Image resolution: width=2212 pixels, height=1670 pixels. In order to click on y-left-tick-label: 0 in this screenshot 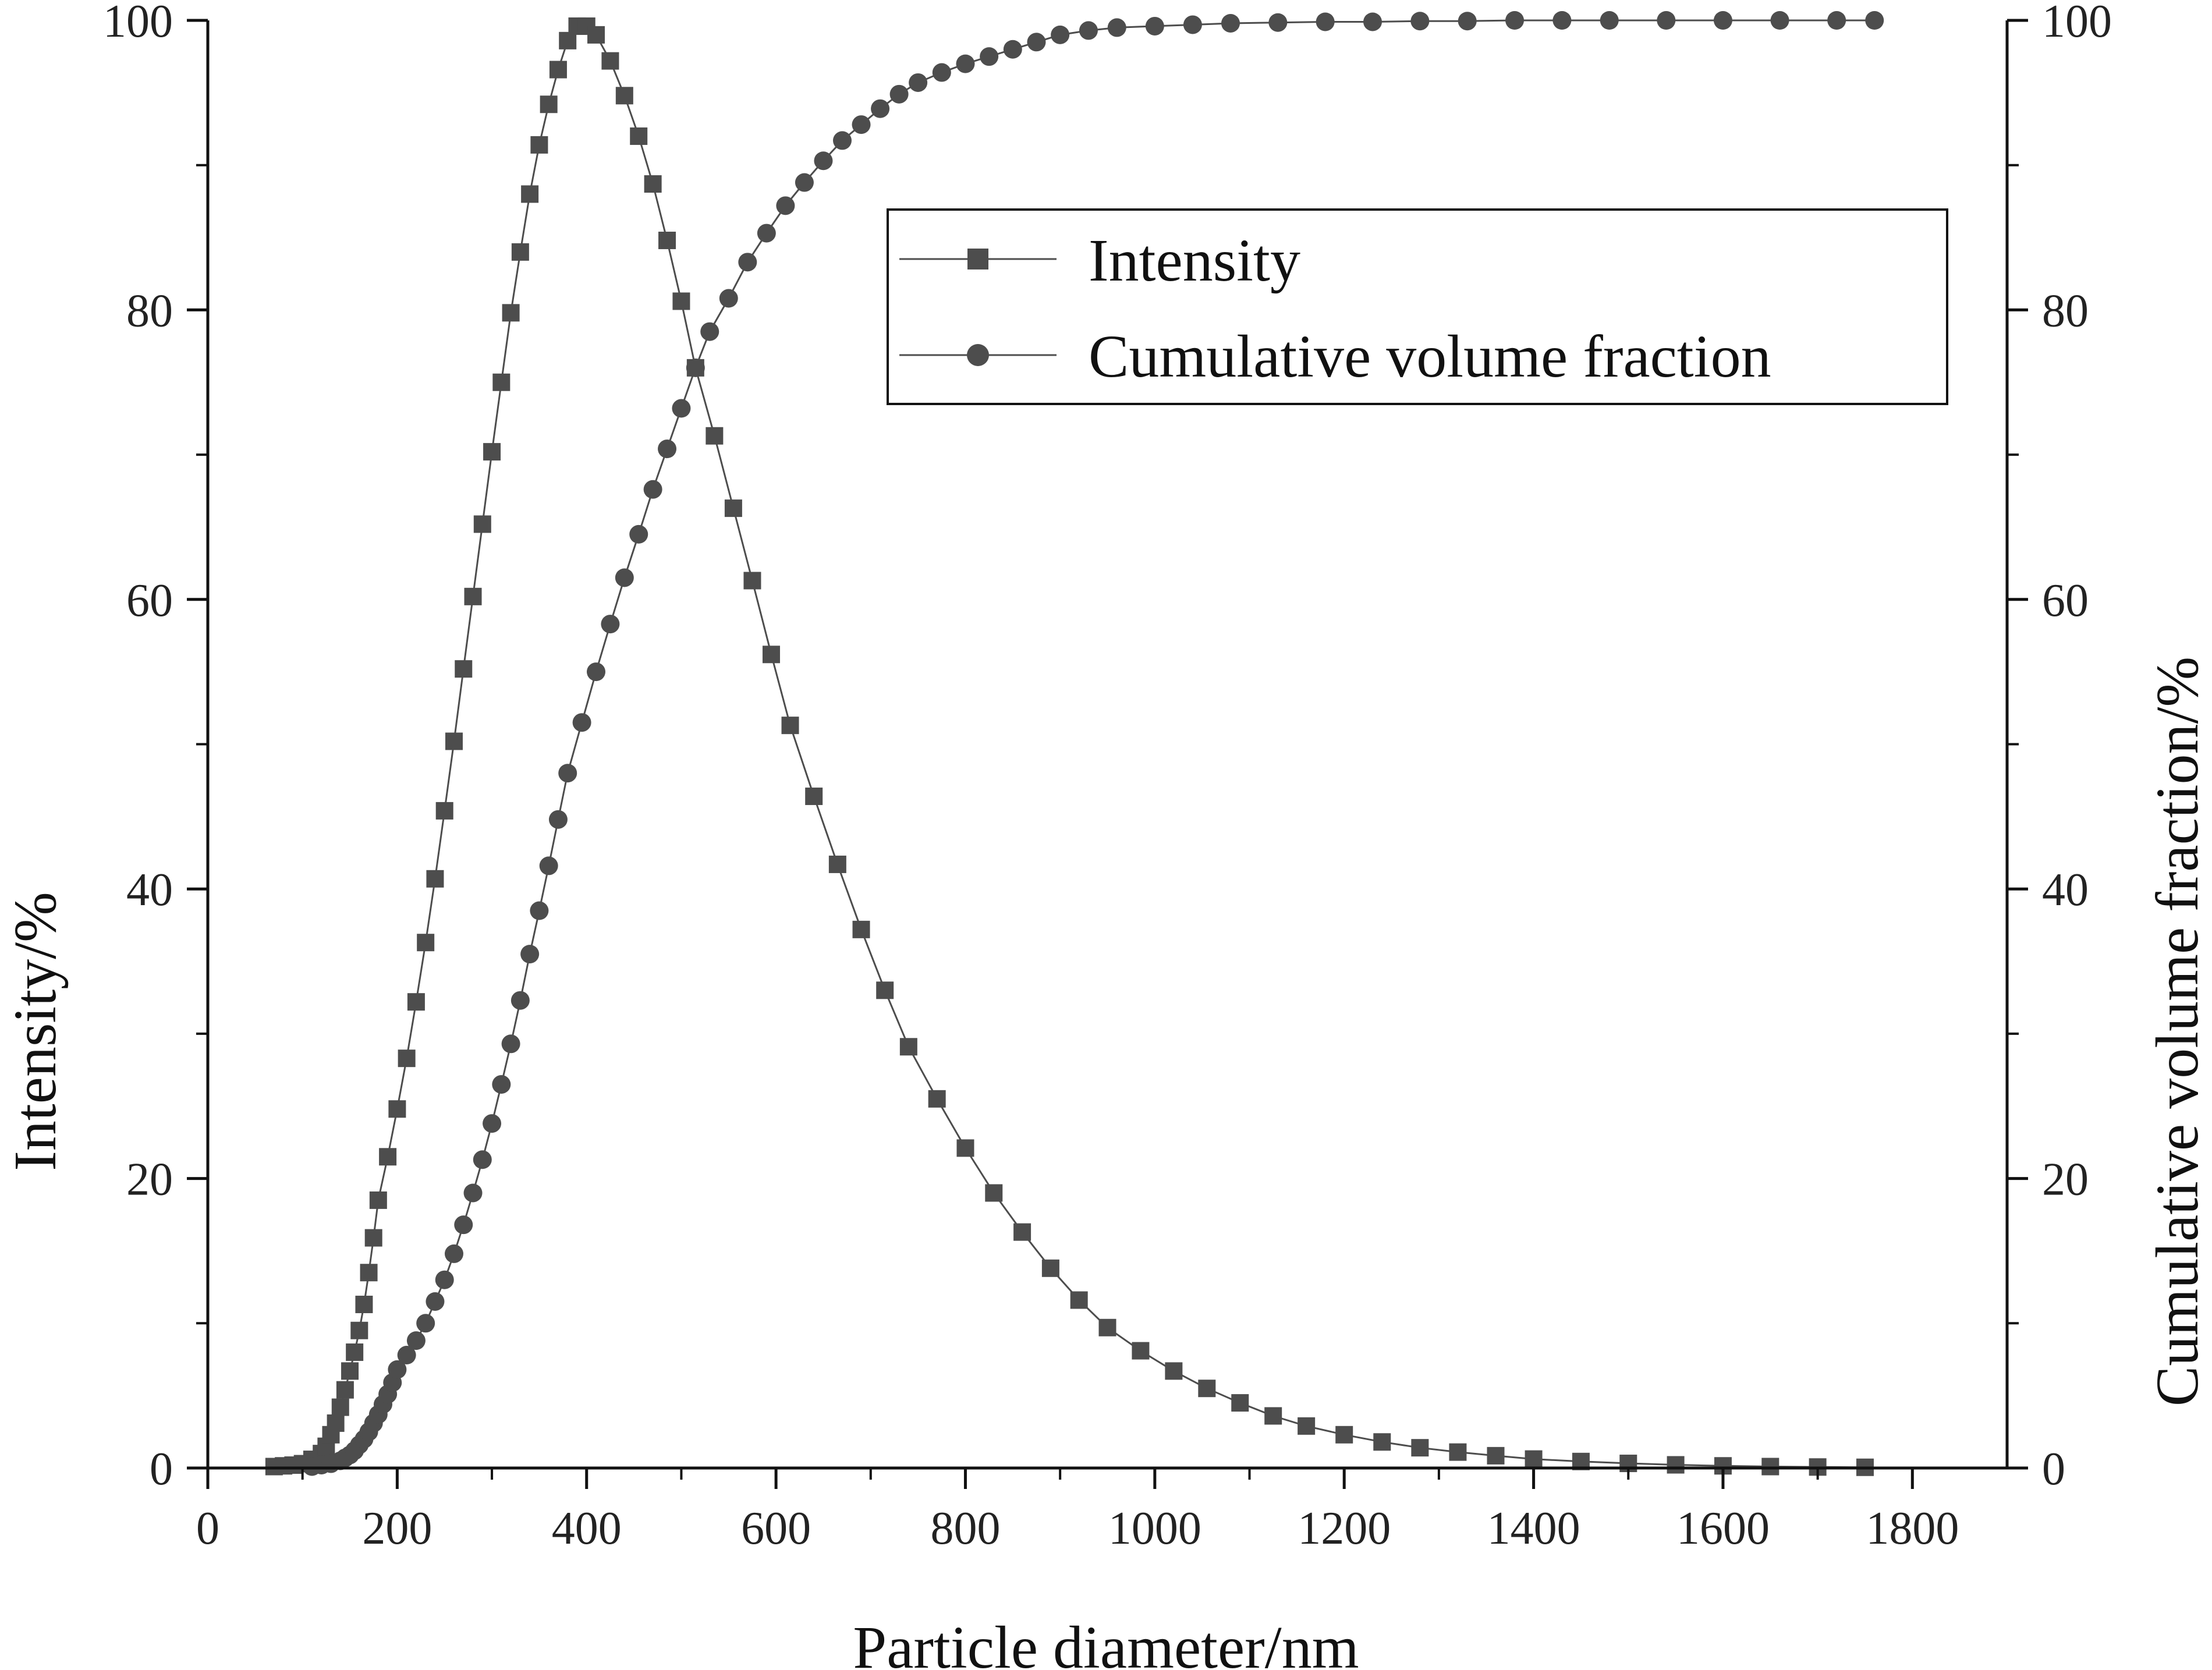, I will do `click(161, 1469)`.